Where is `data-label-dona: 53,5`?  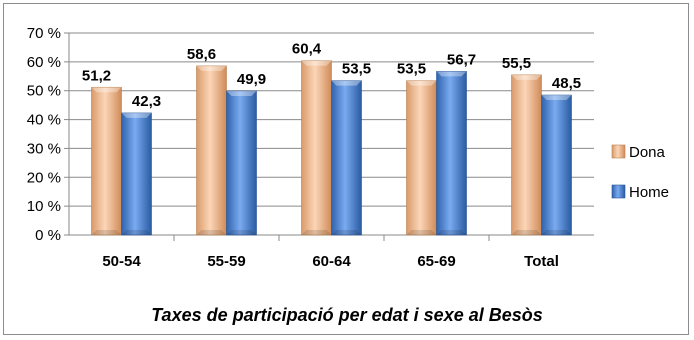
data-label-dona: 53,5 is located at coordinates (411, 69).